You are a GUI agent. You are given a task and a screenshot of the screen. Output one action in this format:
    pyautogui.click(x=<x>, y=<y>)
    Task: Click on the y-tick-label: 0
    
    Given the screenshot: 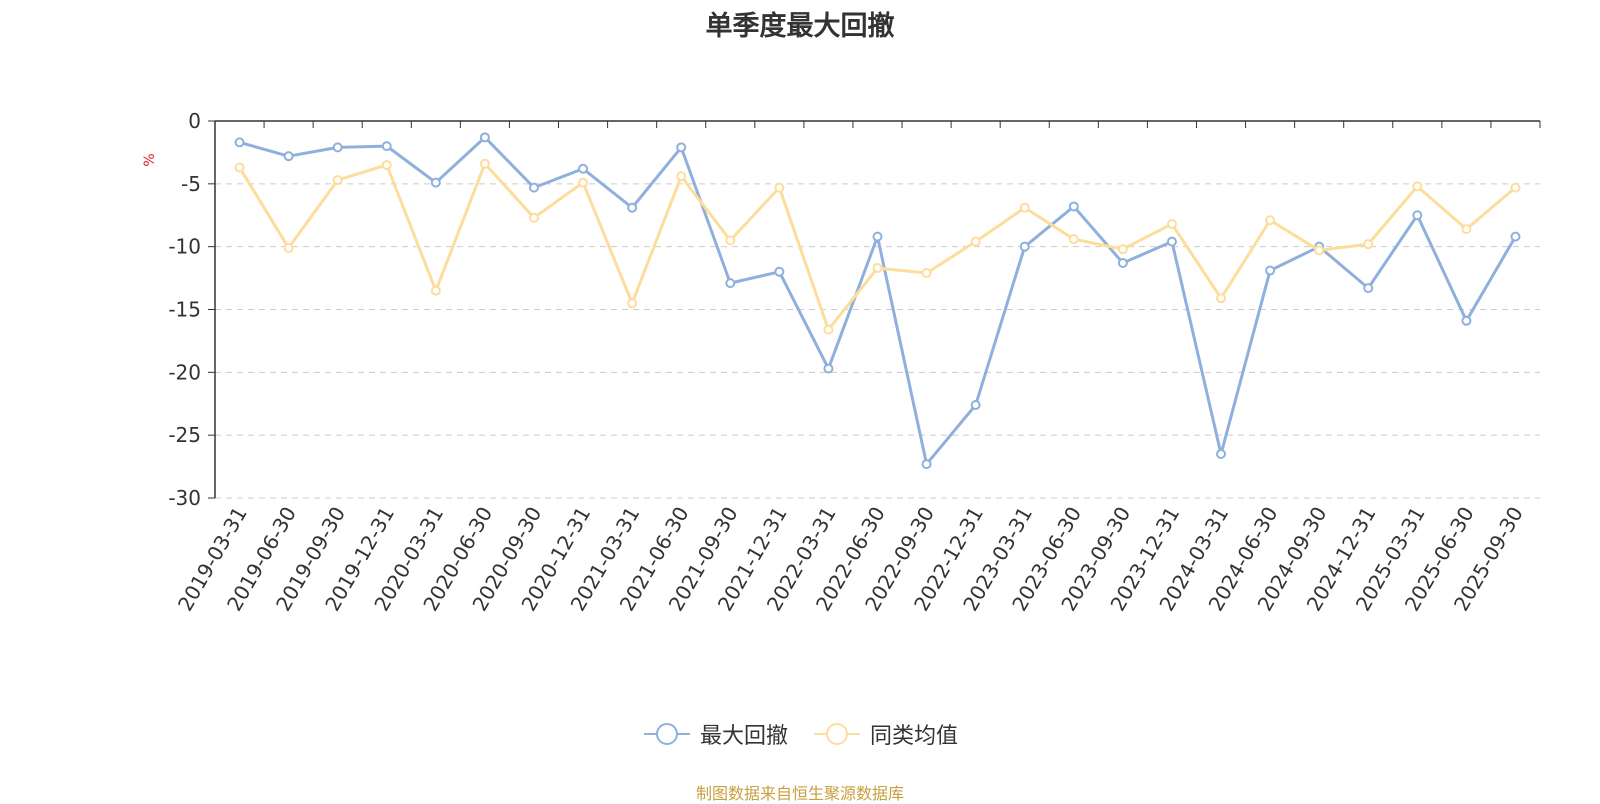 What is the action you would take?
    pyautogui.click(x=194, y=121)
    